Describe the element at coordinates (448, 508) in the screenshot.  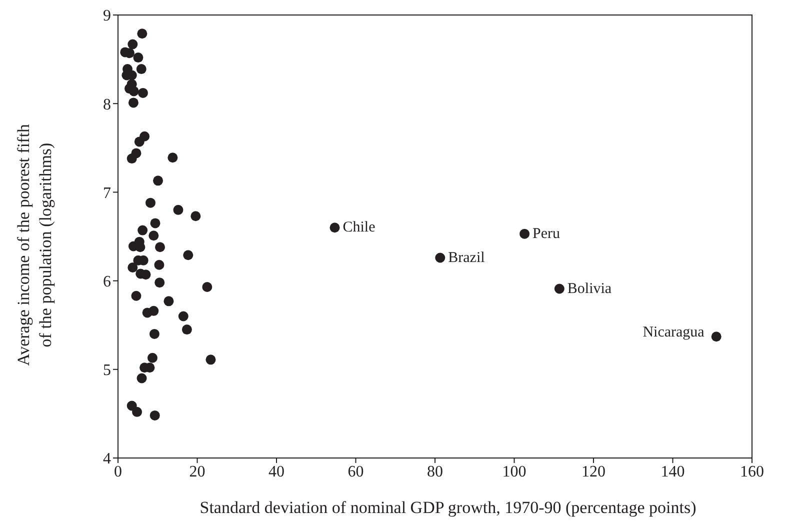
I see `x-axis-title: Standard deviation of nominal GDP growth, 1970-90 (percentage points)` at that location.